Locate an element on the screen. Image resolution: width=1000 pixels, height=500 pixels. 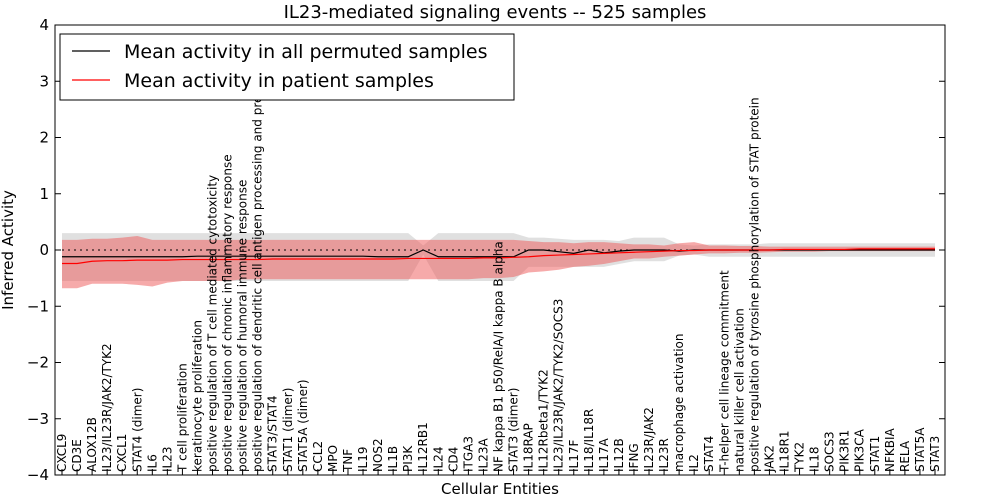
x-category-label: STAT3 (dimer) is located at coordinates (514, 430).